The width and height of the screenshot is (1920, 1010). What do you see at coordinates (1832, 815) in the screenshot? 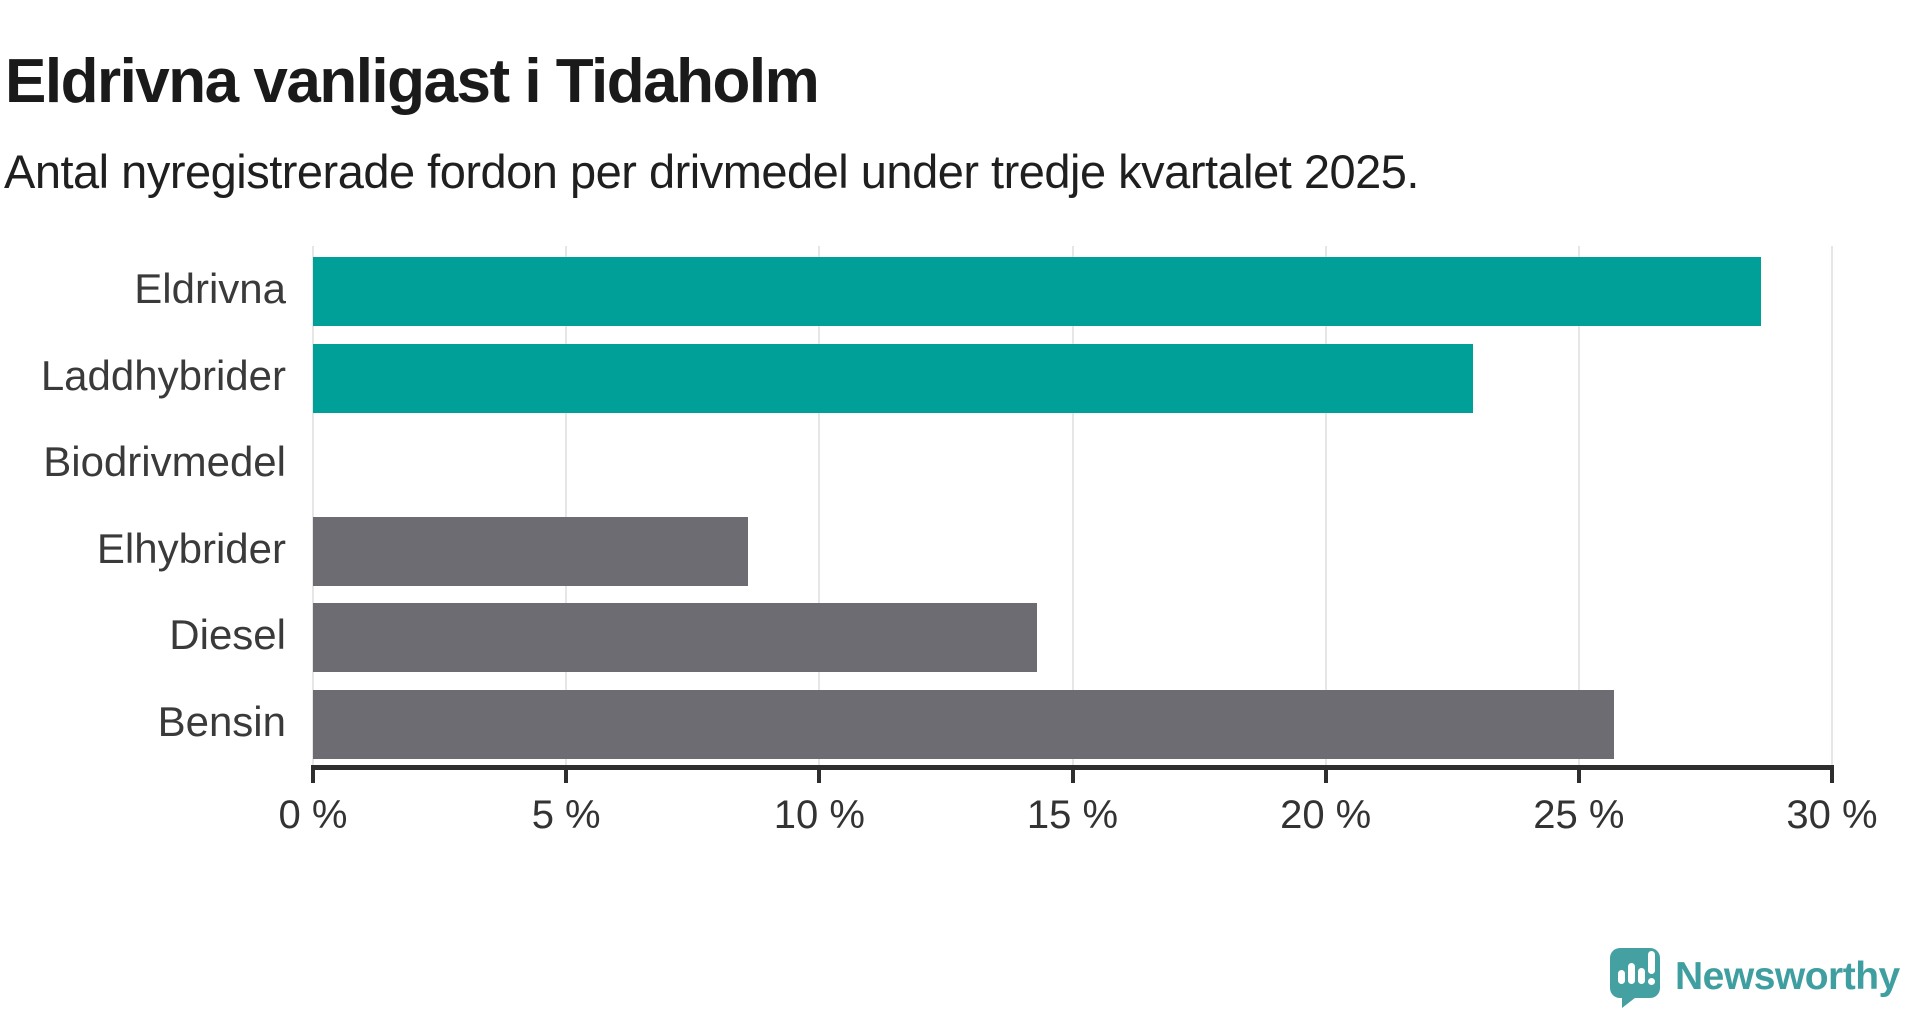
I see `x-tick-label: 30 %` at bounding box center [1832, 815].